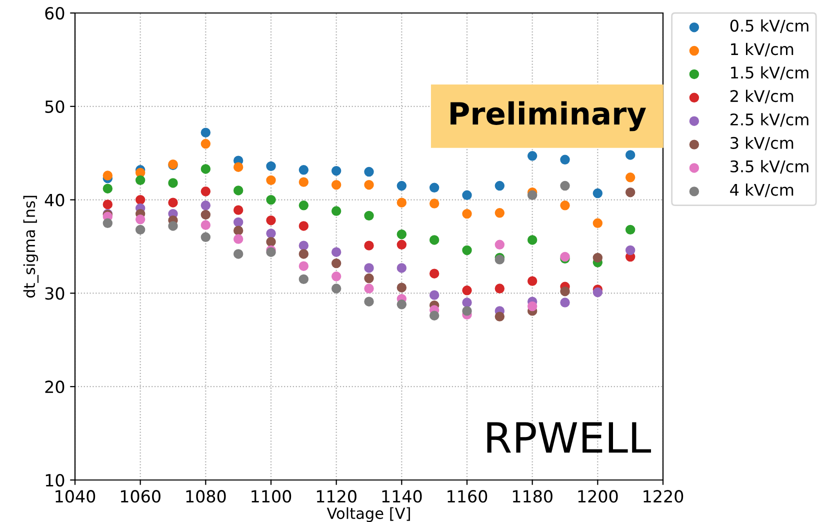 The height and width of the screenshot is (522, 826). Describe the element at coordinates (548, 116) in the screenshot. I see `annotation: Preliminary` at that location.